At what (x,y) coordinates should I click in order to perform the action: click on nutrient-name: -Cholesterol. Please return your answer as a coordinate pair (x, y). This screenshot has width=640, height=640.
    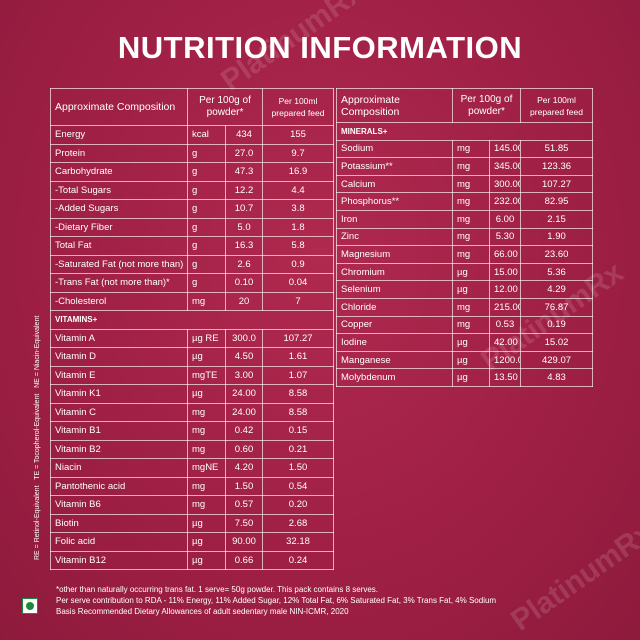
    Looking at the image, I should click on (119, 301).